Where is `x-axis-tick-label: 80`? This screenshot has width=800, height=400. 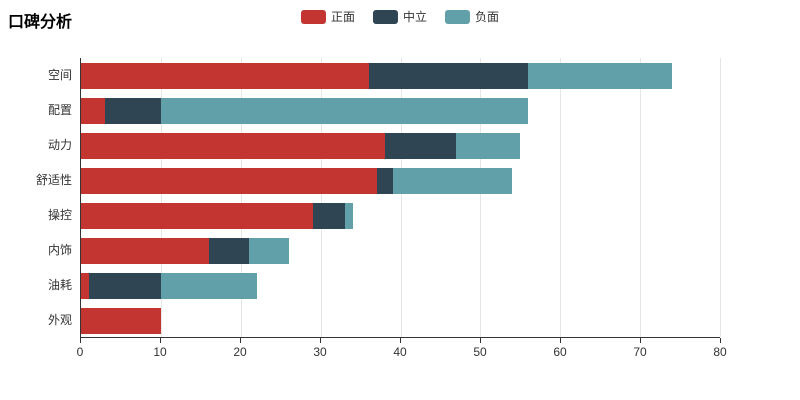
x-axis-tick-label: 80 is located at coordinates (720, 352).